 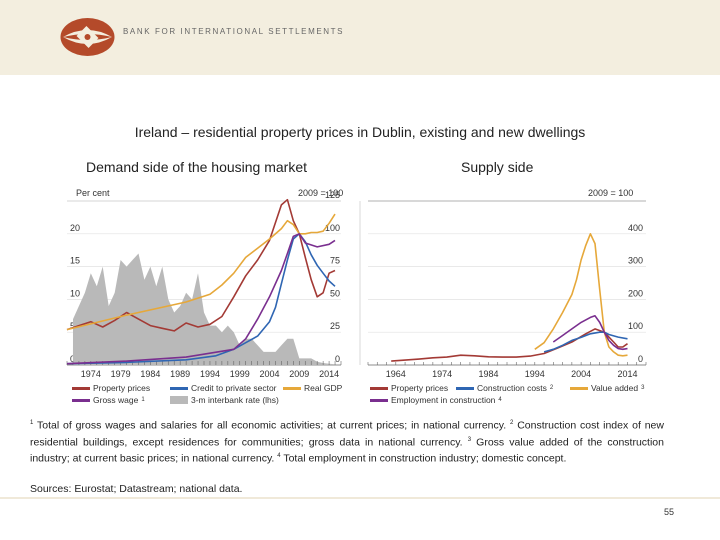 What do you see at coordinates (360, 498) in the screenshot?
I see `footer-divider` at bounding box center [360, 498].